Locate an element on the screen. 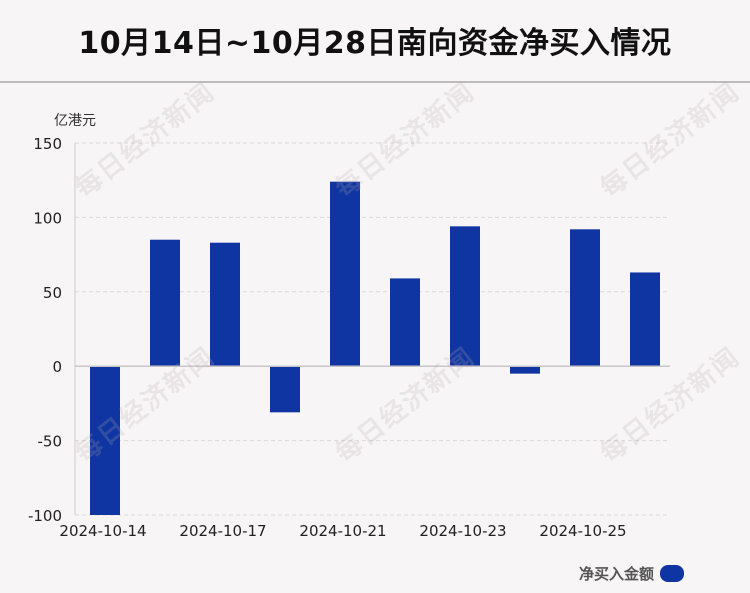 This screenshot has width=750, height=593. chart-title: 10月14日~10月28日南向资金净买入情况 is located at coordinates (375, 43).